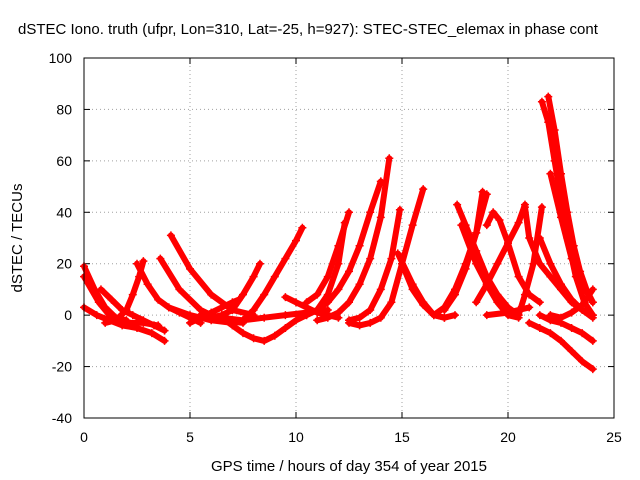 The width and height of the screenshot is (640, 480). I want to click on y-tick-label: -40, so click(62, 418).